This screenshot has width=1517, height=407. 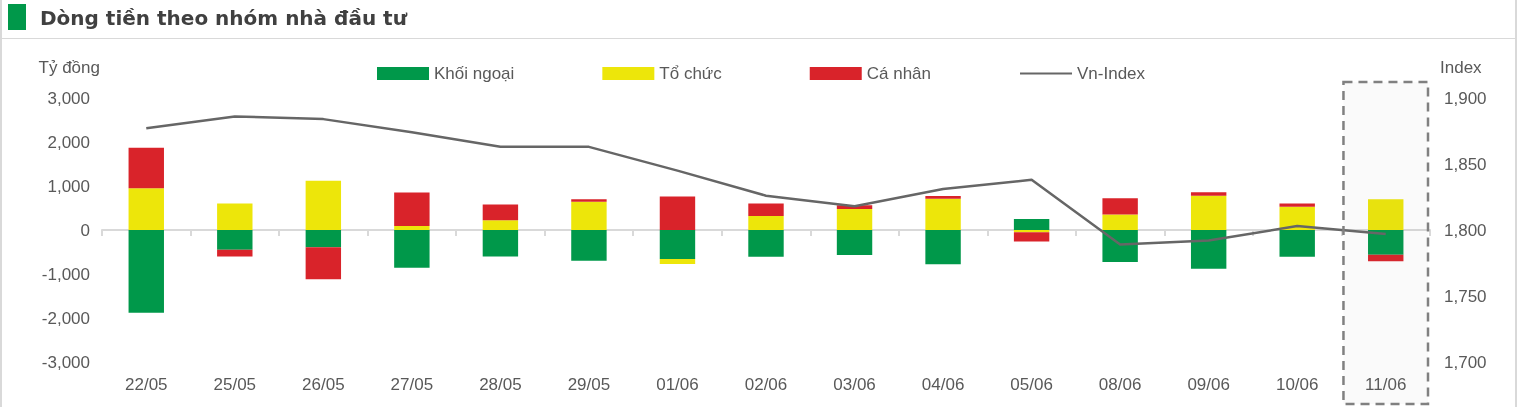 What do you see at coordinates (68, 142) in the screenshot?
I see `y-tick-label: 2,000` at bounding box center [68, 142].